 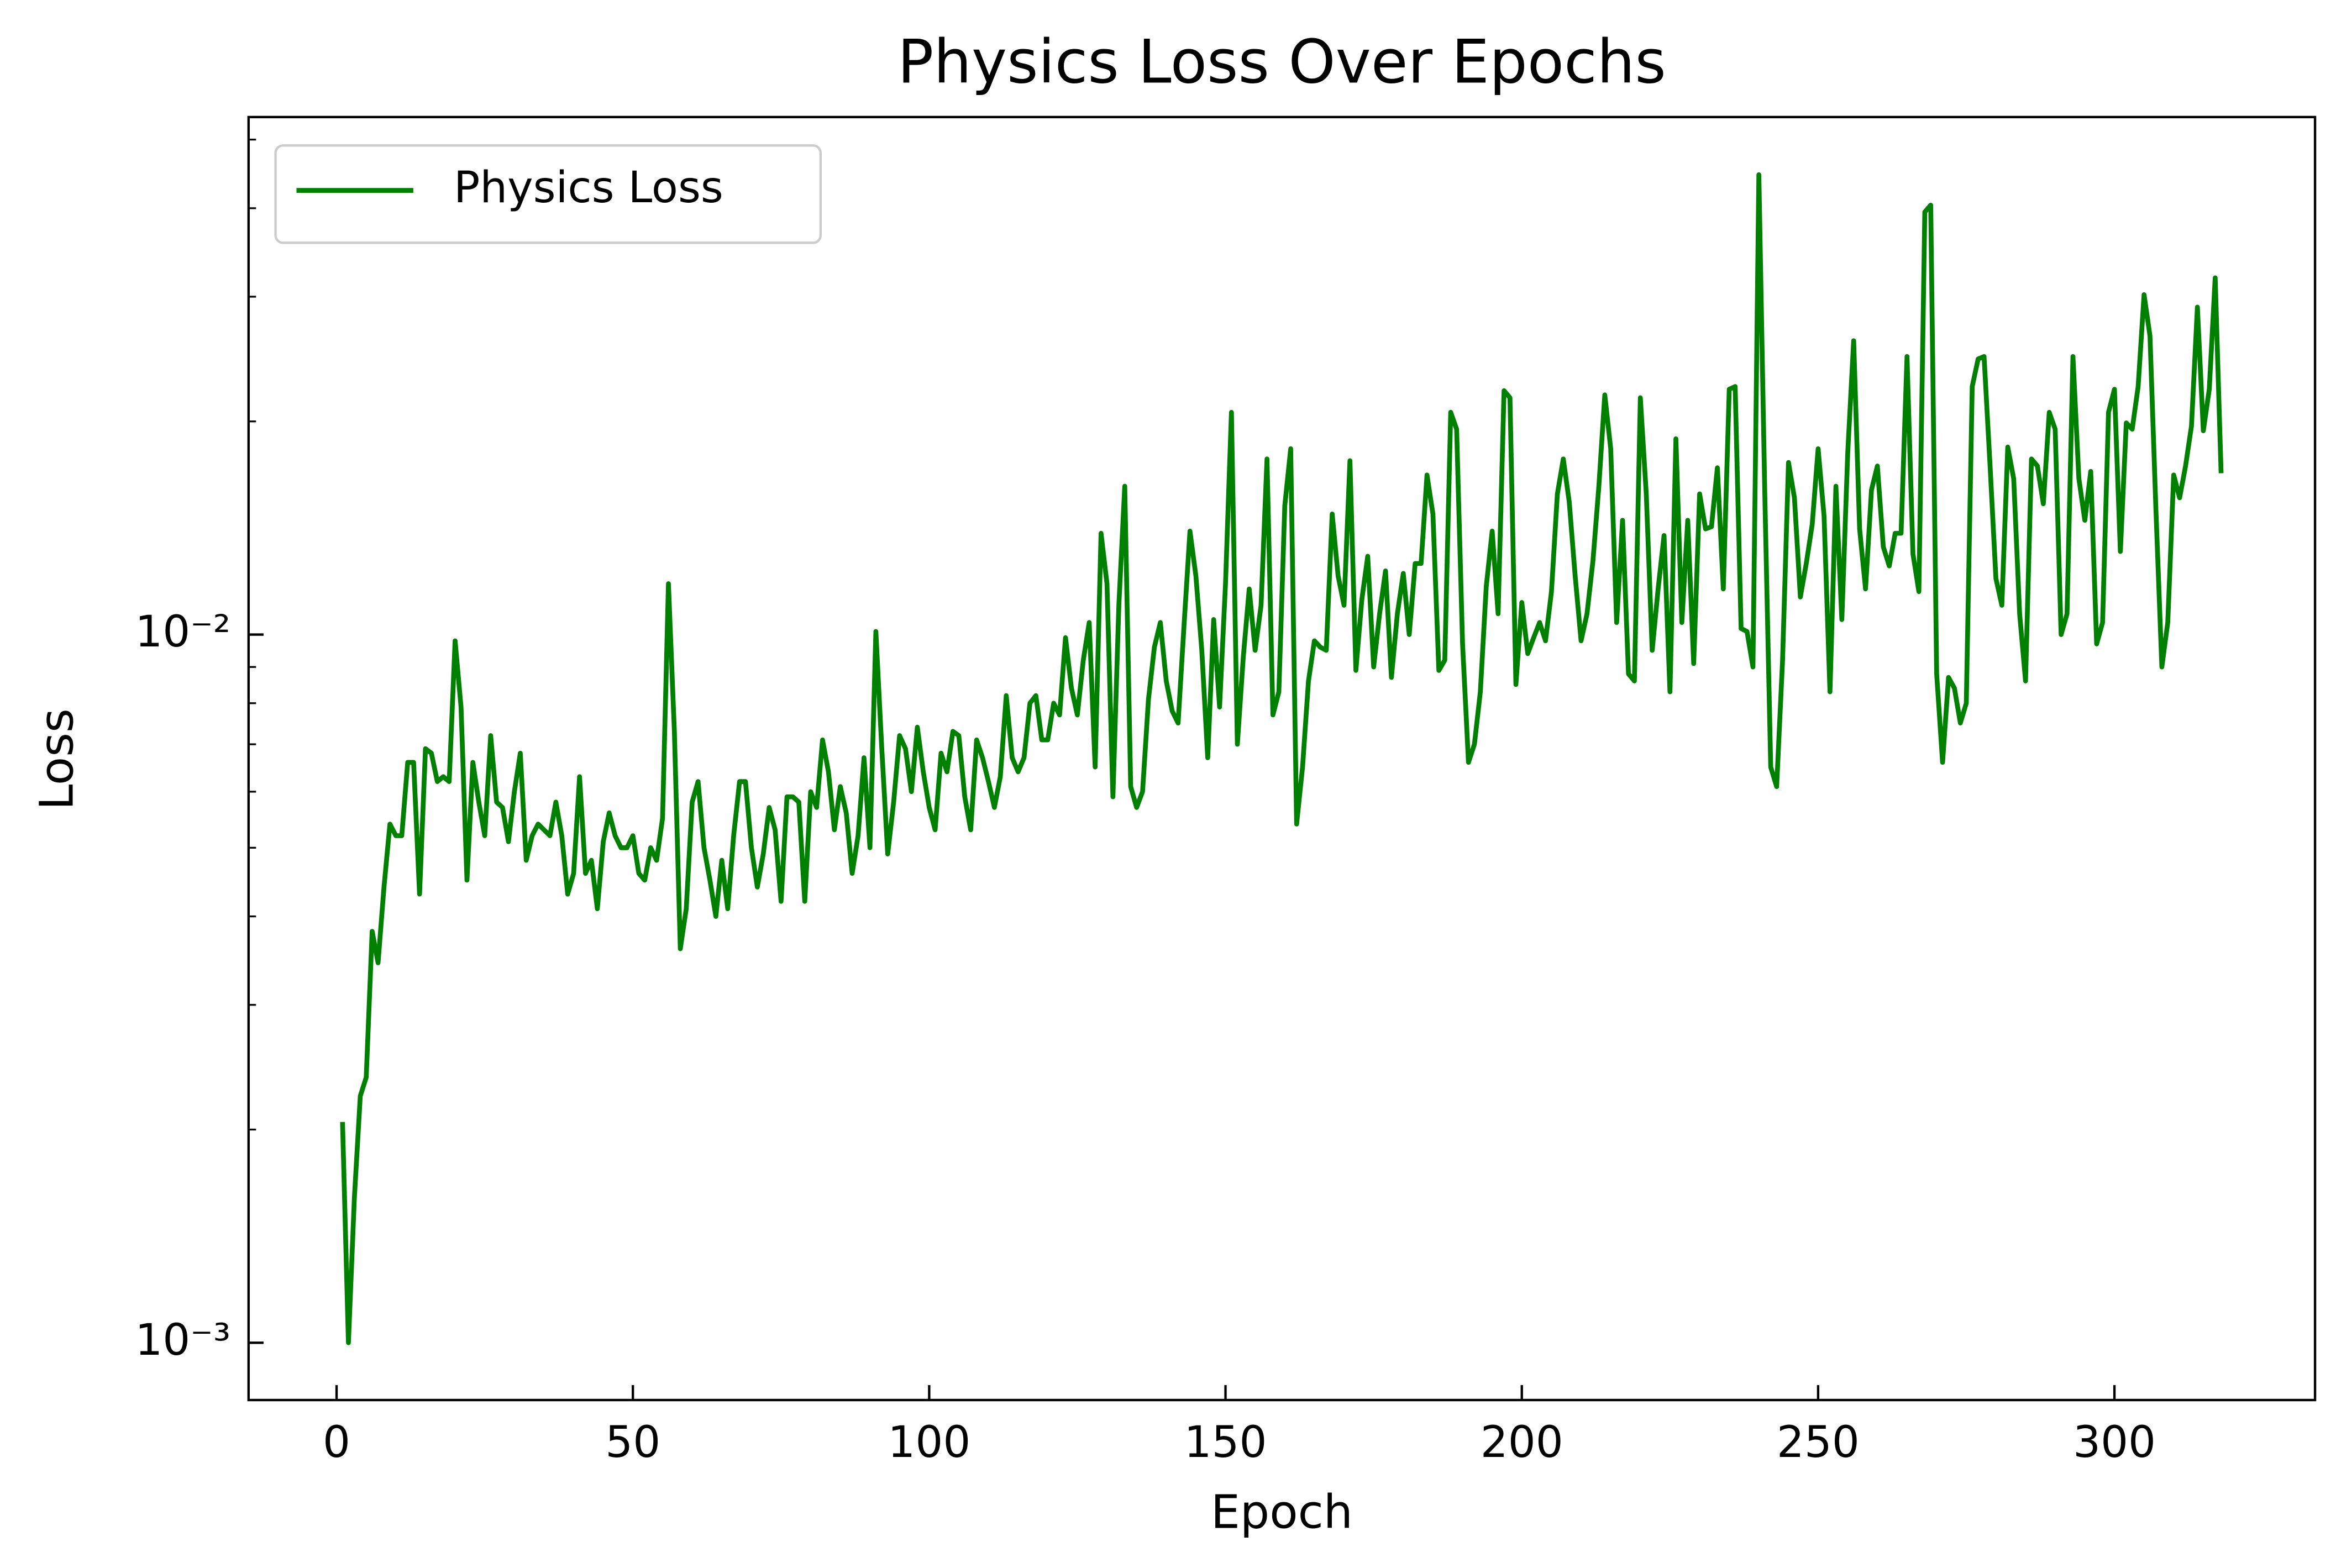 What do you see at coordinates (182, 631) in the screenshot?
I see `y-tick-label: 10⁻²` at bounding box center [182, 631].